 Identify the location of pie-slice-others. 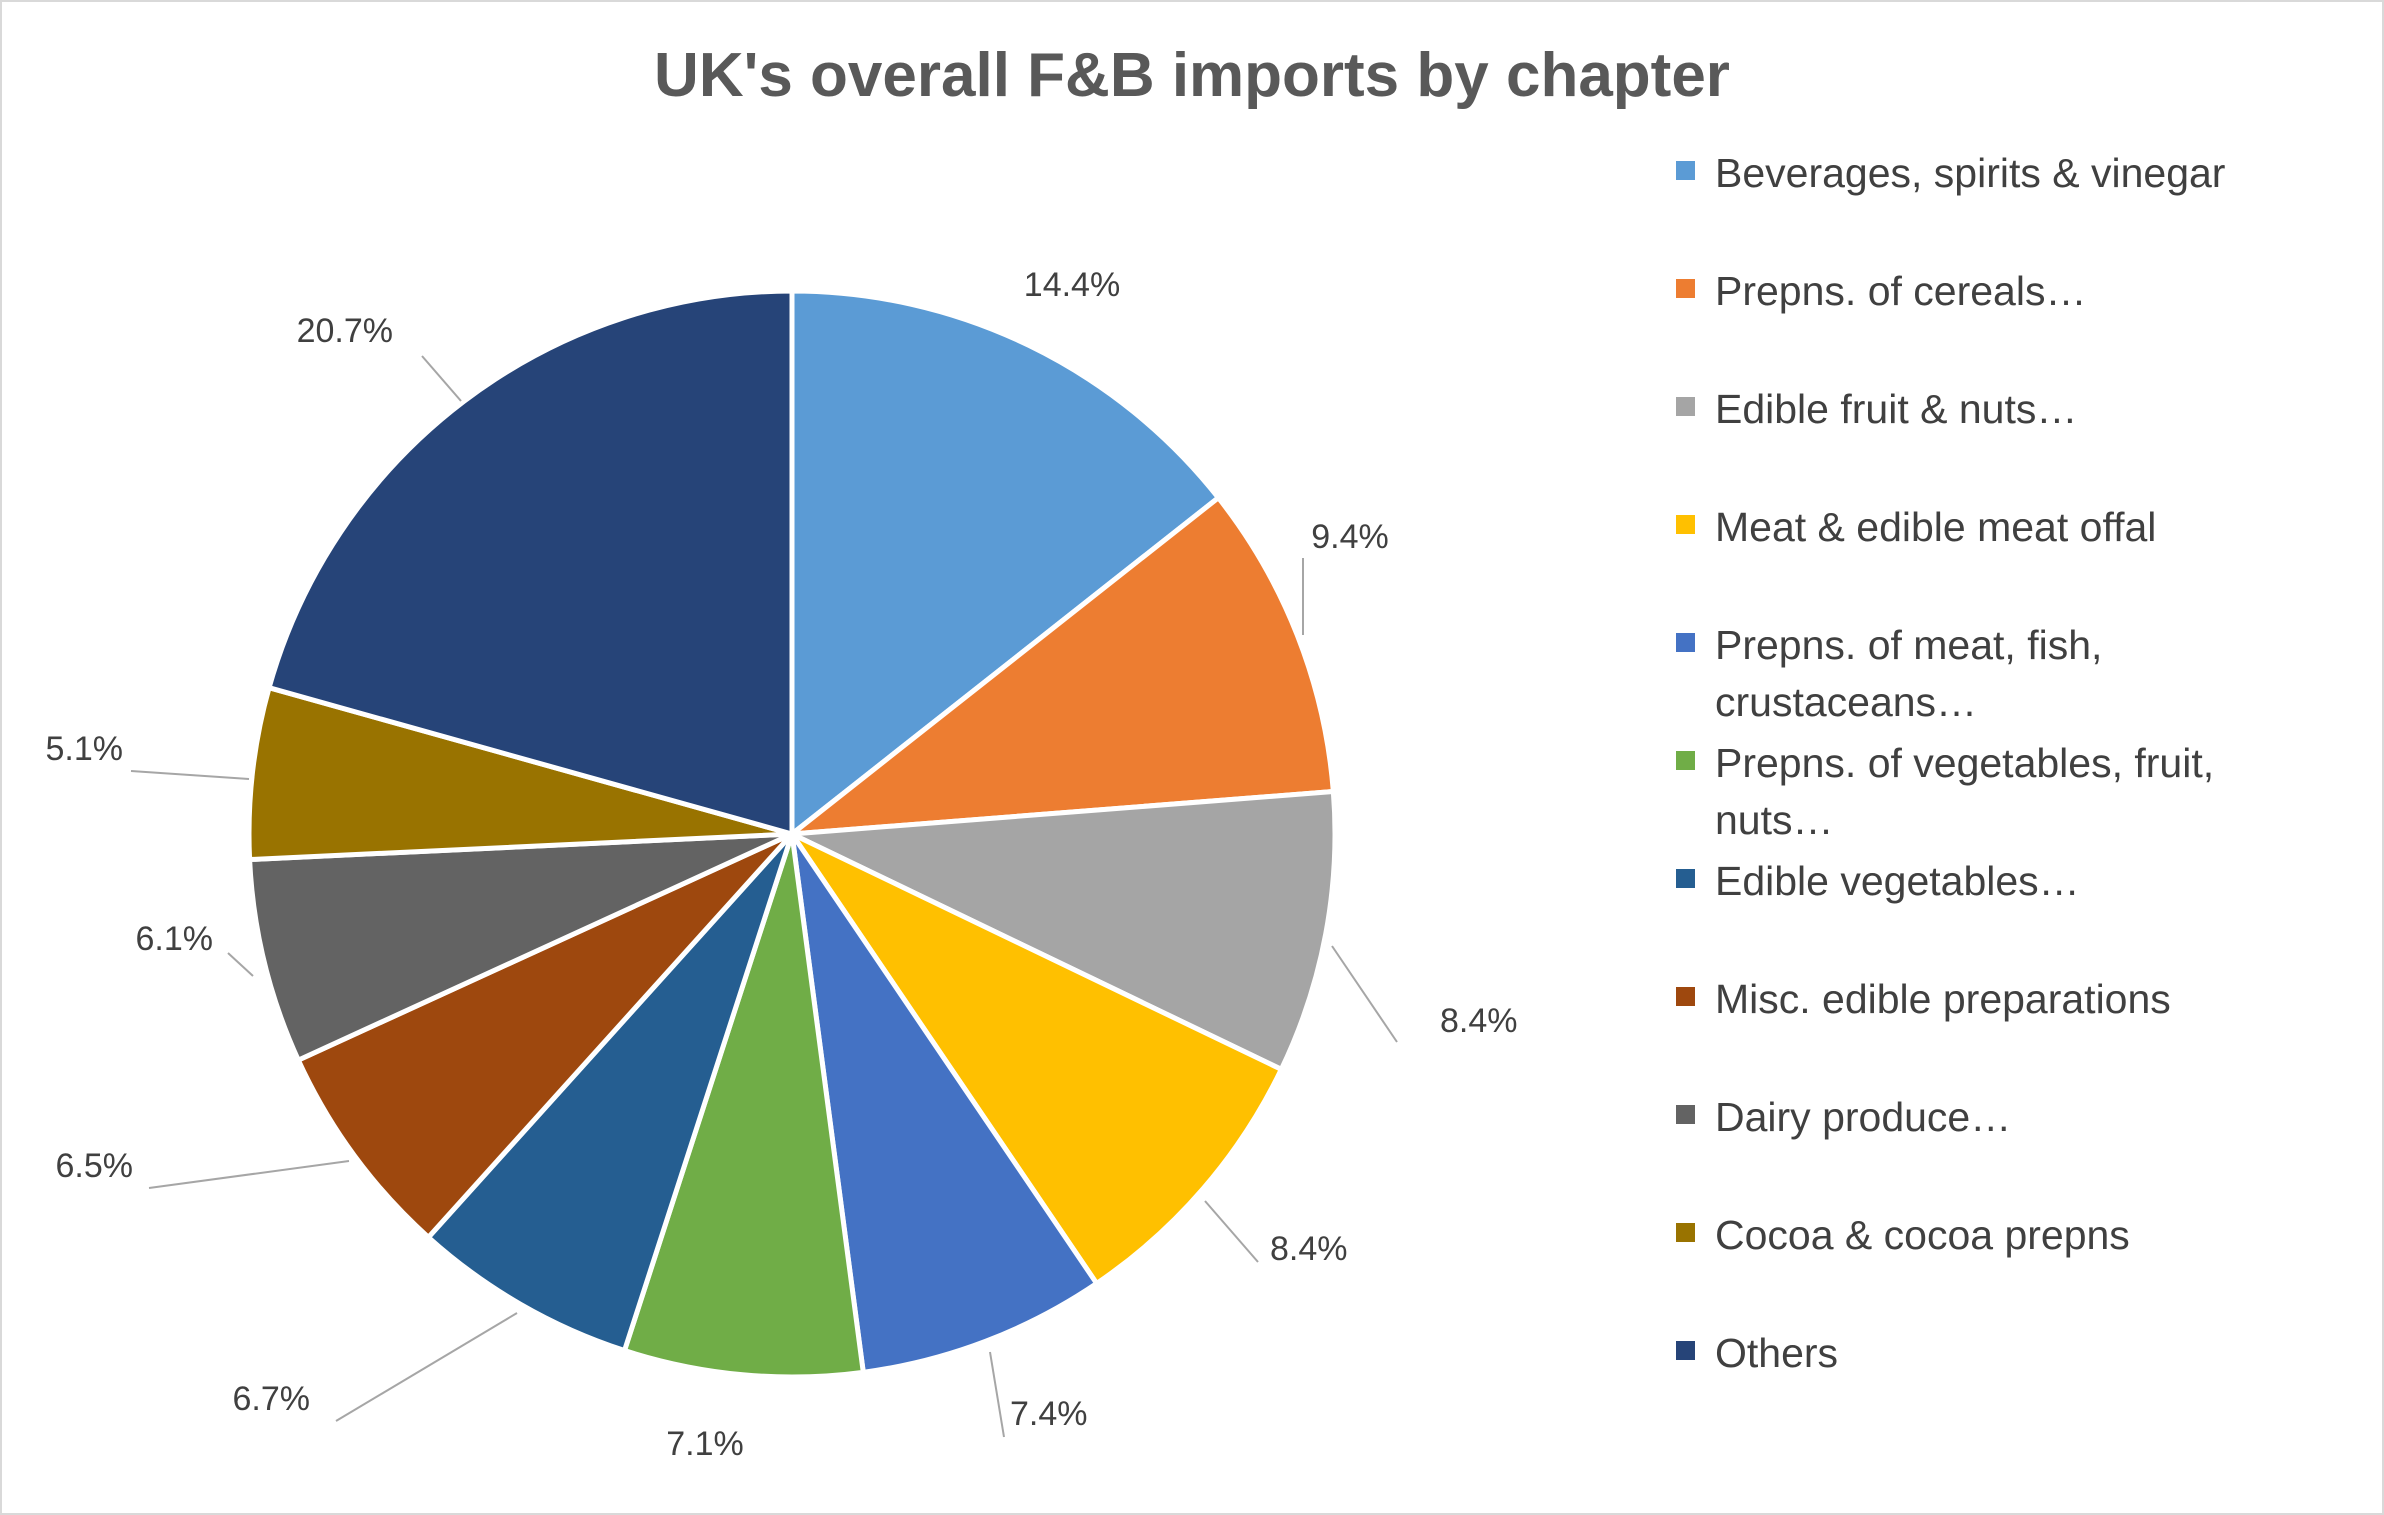
(530, 562).